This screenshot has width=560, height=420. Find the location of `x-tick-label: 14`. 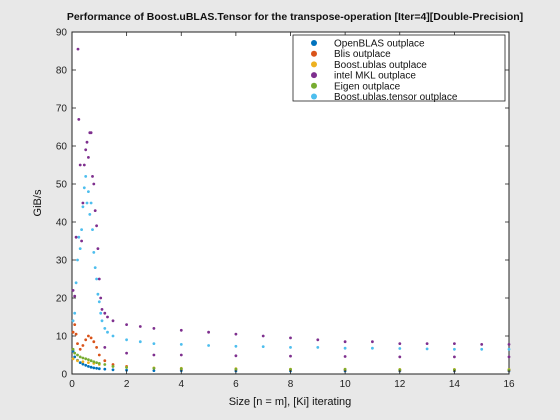

x-tick-label: 14 is located at coordinates (455, 384).